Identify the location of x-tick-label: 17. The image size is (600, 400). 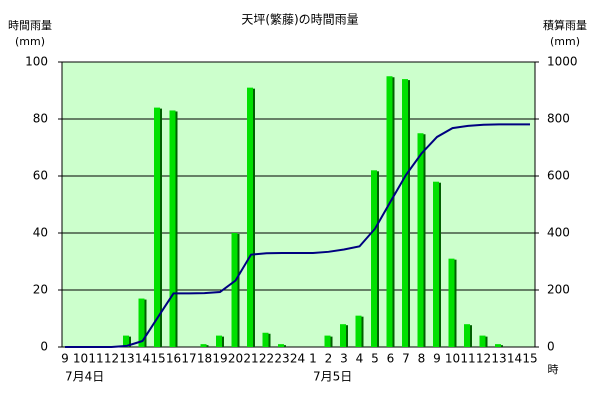
(188, 359).